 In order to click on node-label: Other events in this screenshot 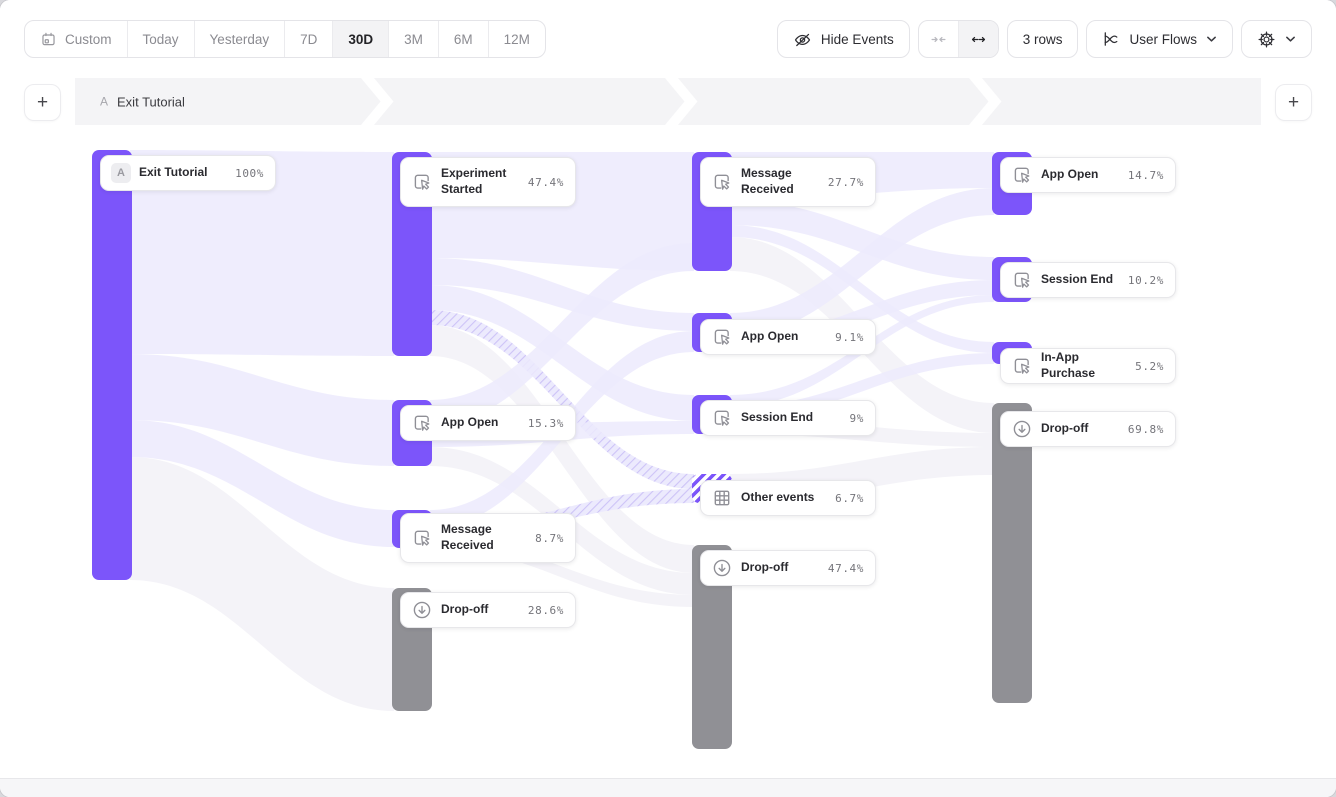, I will do `click(778, 497)`.